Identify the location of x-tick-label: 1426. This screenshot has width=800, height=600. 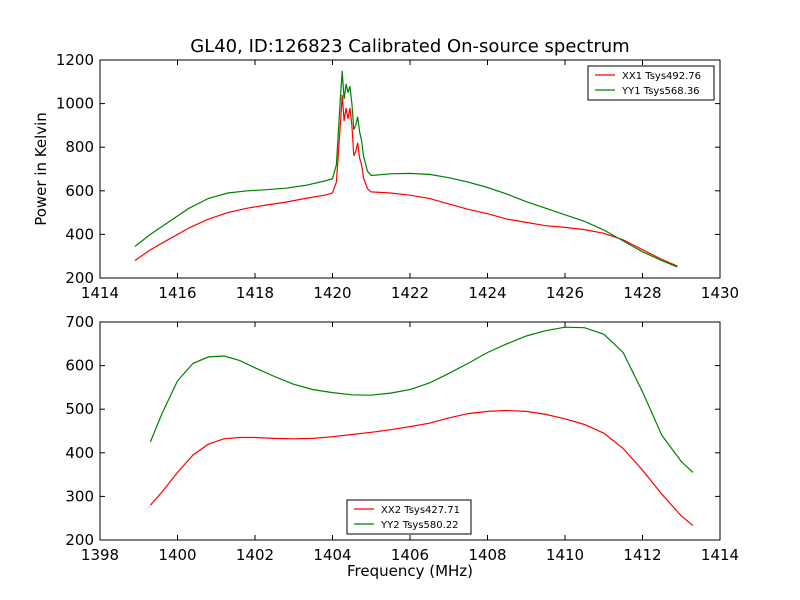
(565, 293).